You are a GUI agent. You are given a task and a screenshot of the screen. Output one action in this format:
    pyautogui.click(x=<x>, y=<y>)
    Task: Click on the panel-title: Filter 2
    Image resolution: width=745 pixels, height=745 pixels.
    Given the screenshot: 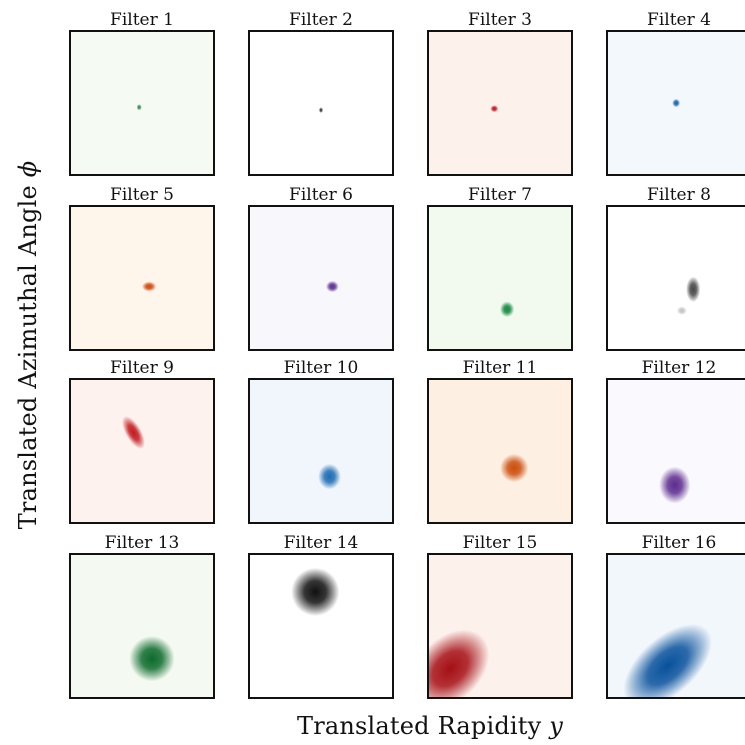 What is the action you would take?
    pyautogui.click(x=321, y=20)
    